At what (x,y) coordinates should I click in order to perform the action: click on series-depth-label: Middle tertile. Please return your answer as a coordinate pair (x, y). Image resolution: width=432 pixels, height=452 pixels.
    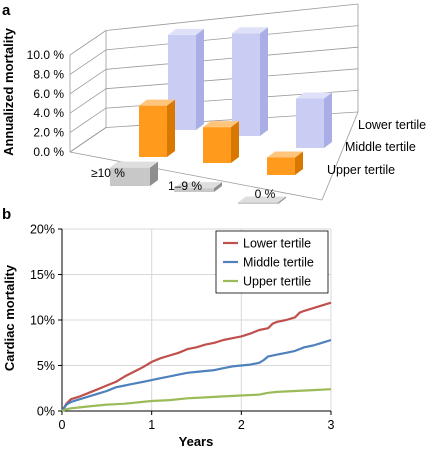
    Looking at the image, I should click on (380, 147).